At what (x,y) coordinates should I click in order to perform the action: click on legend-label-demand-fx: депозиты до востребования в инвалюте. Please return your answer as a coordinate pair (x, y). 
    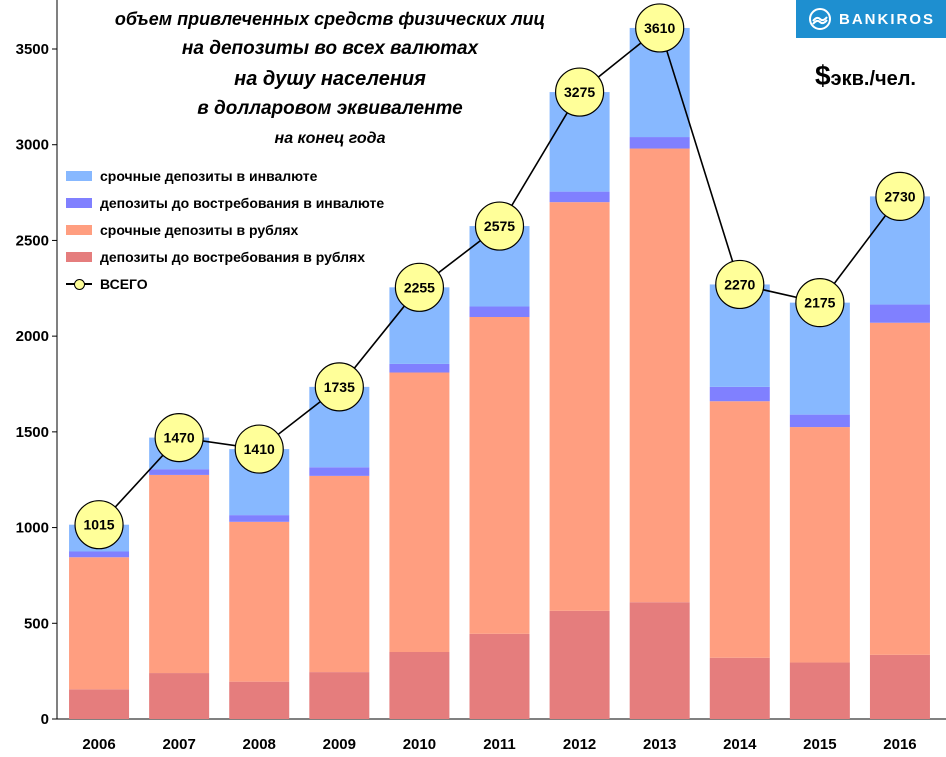
    Looking at the image, I should click on (242, 202).